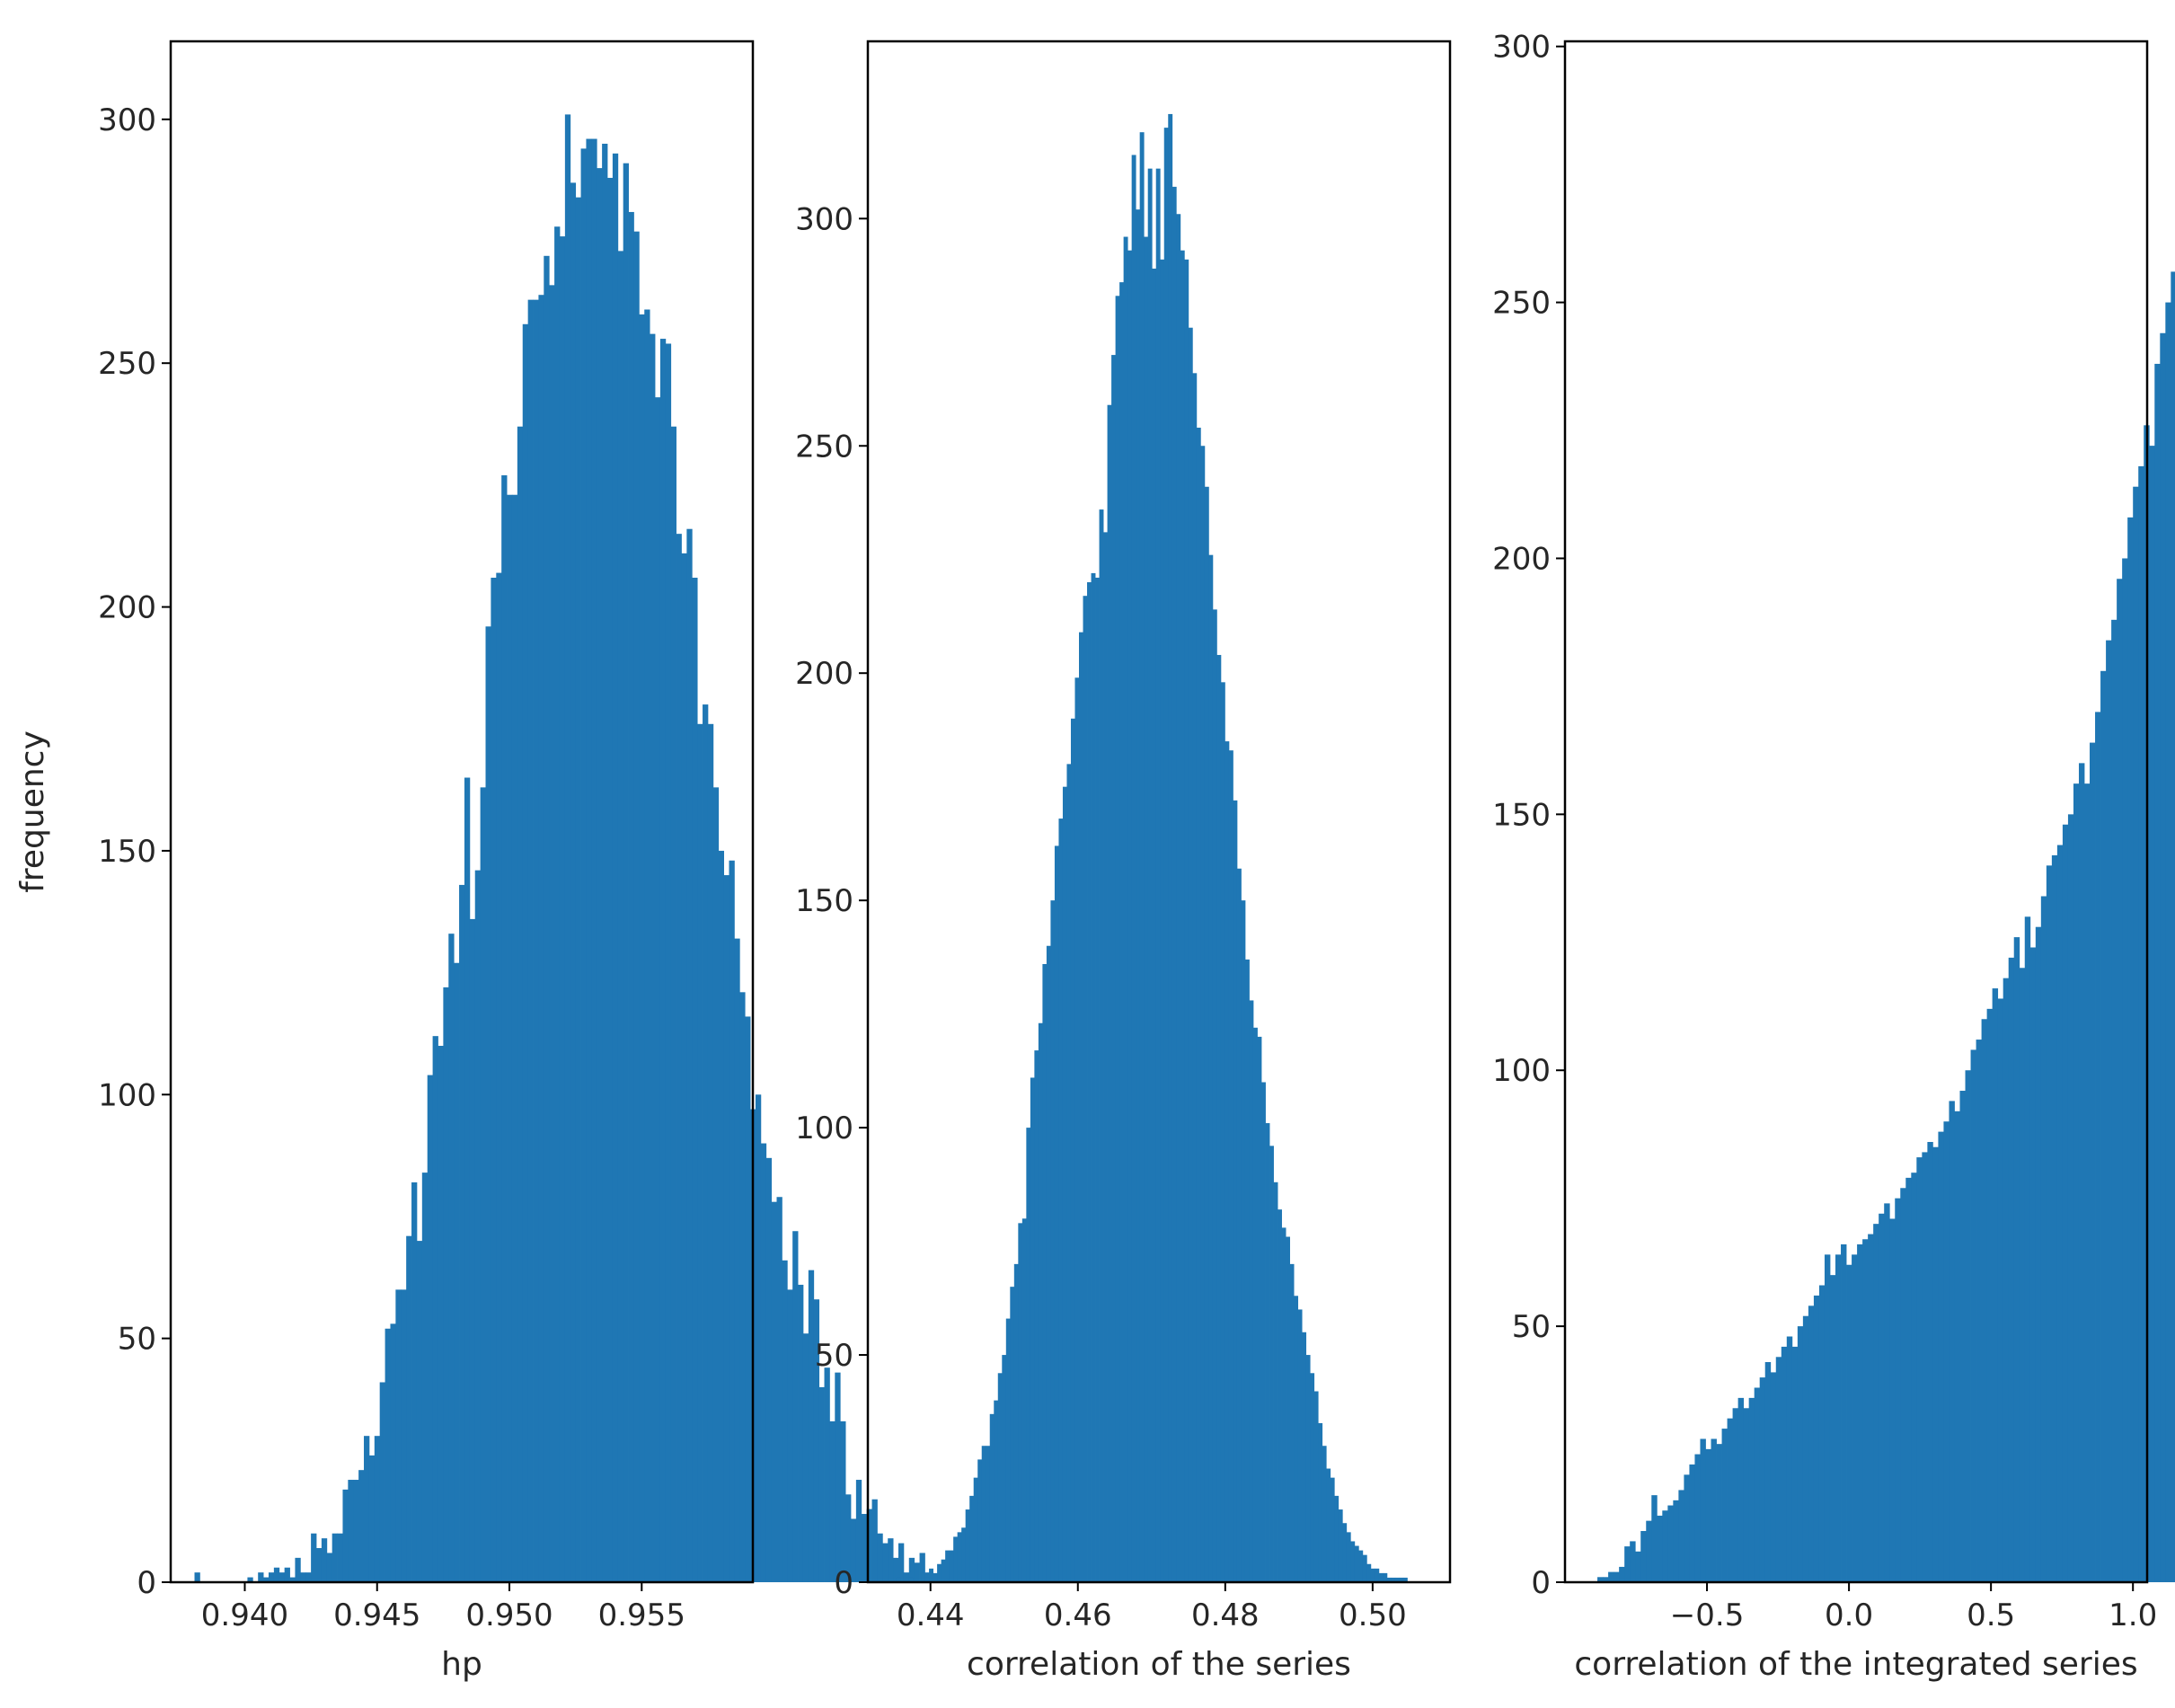 The width and height of the screenshot is (2175, 1708). What do you see at coordinates (245, 1615) in the screenshot?
I see `x-tick-label: 0.940` at bounding box center [245, 1615].